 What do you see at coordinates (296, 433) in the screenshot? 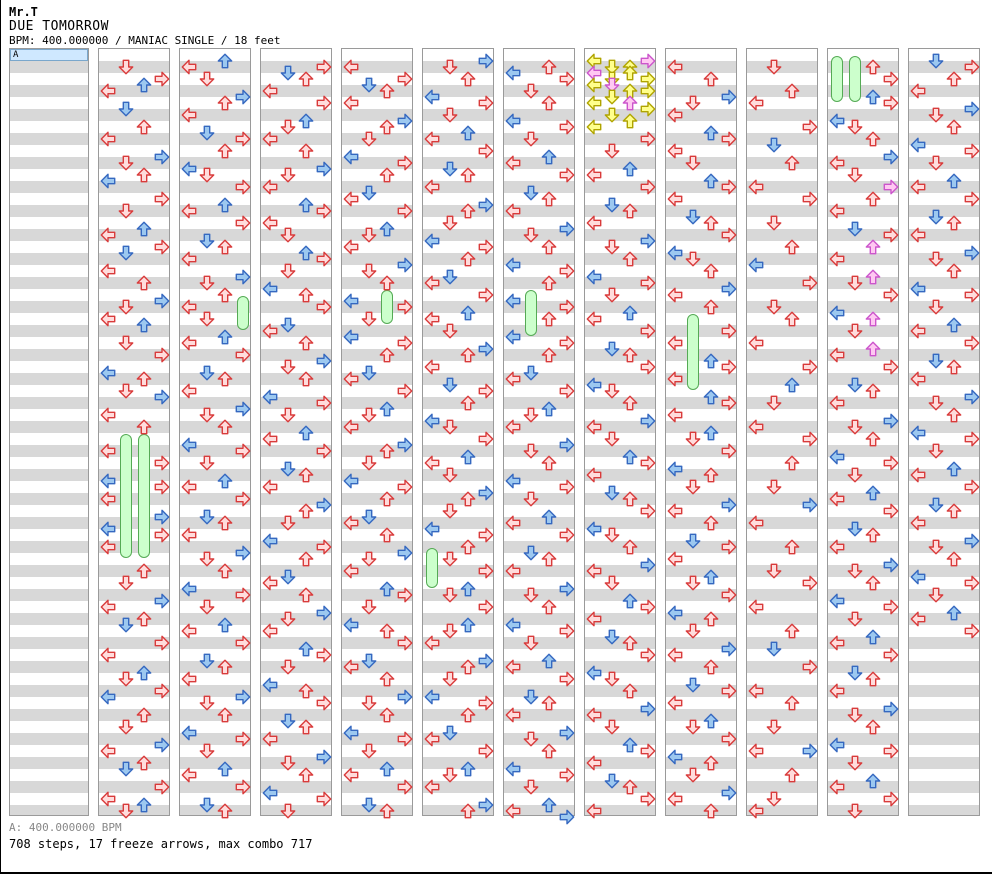
I see `measure-column` at bounding box center [296, 433].